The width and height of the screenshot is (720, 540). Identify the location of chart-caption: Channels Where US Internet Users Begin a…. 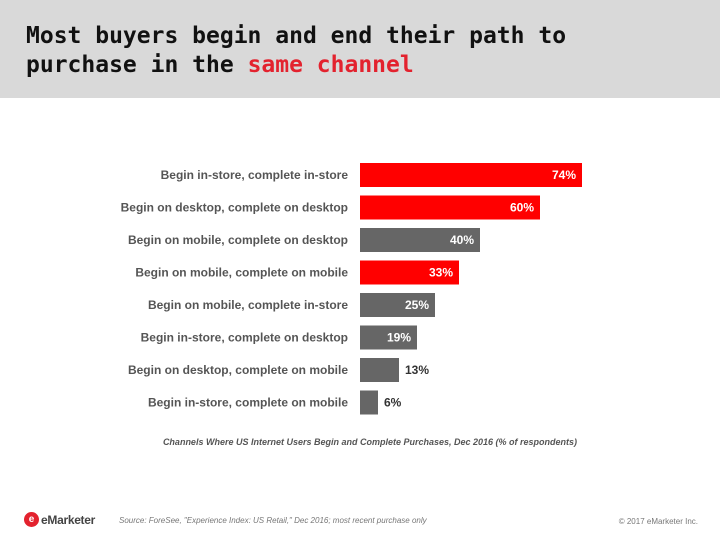
(370, 442).